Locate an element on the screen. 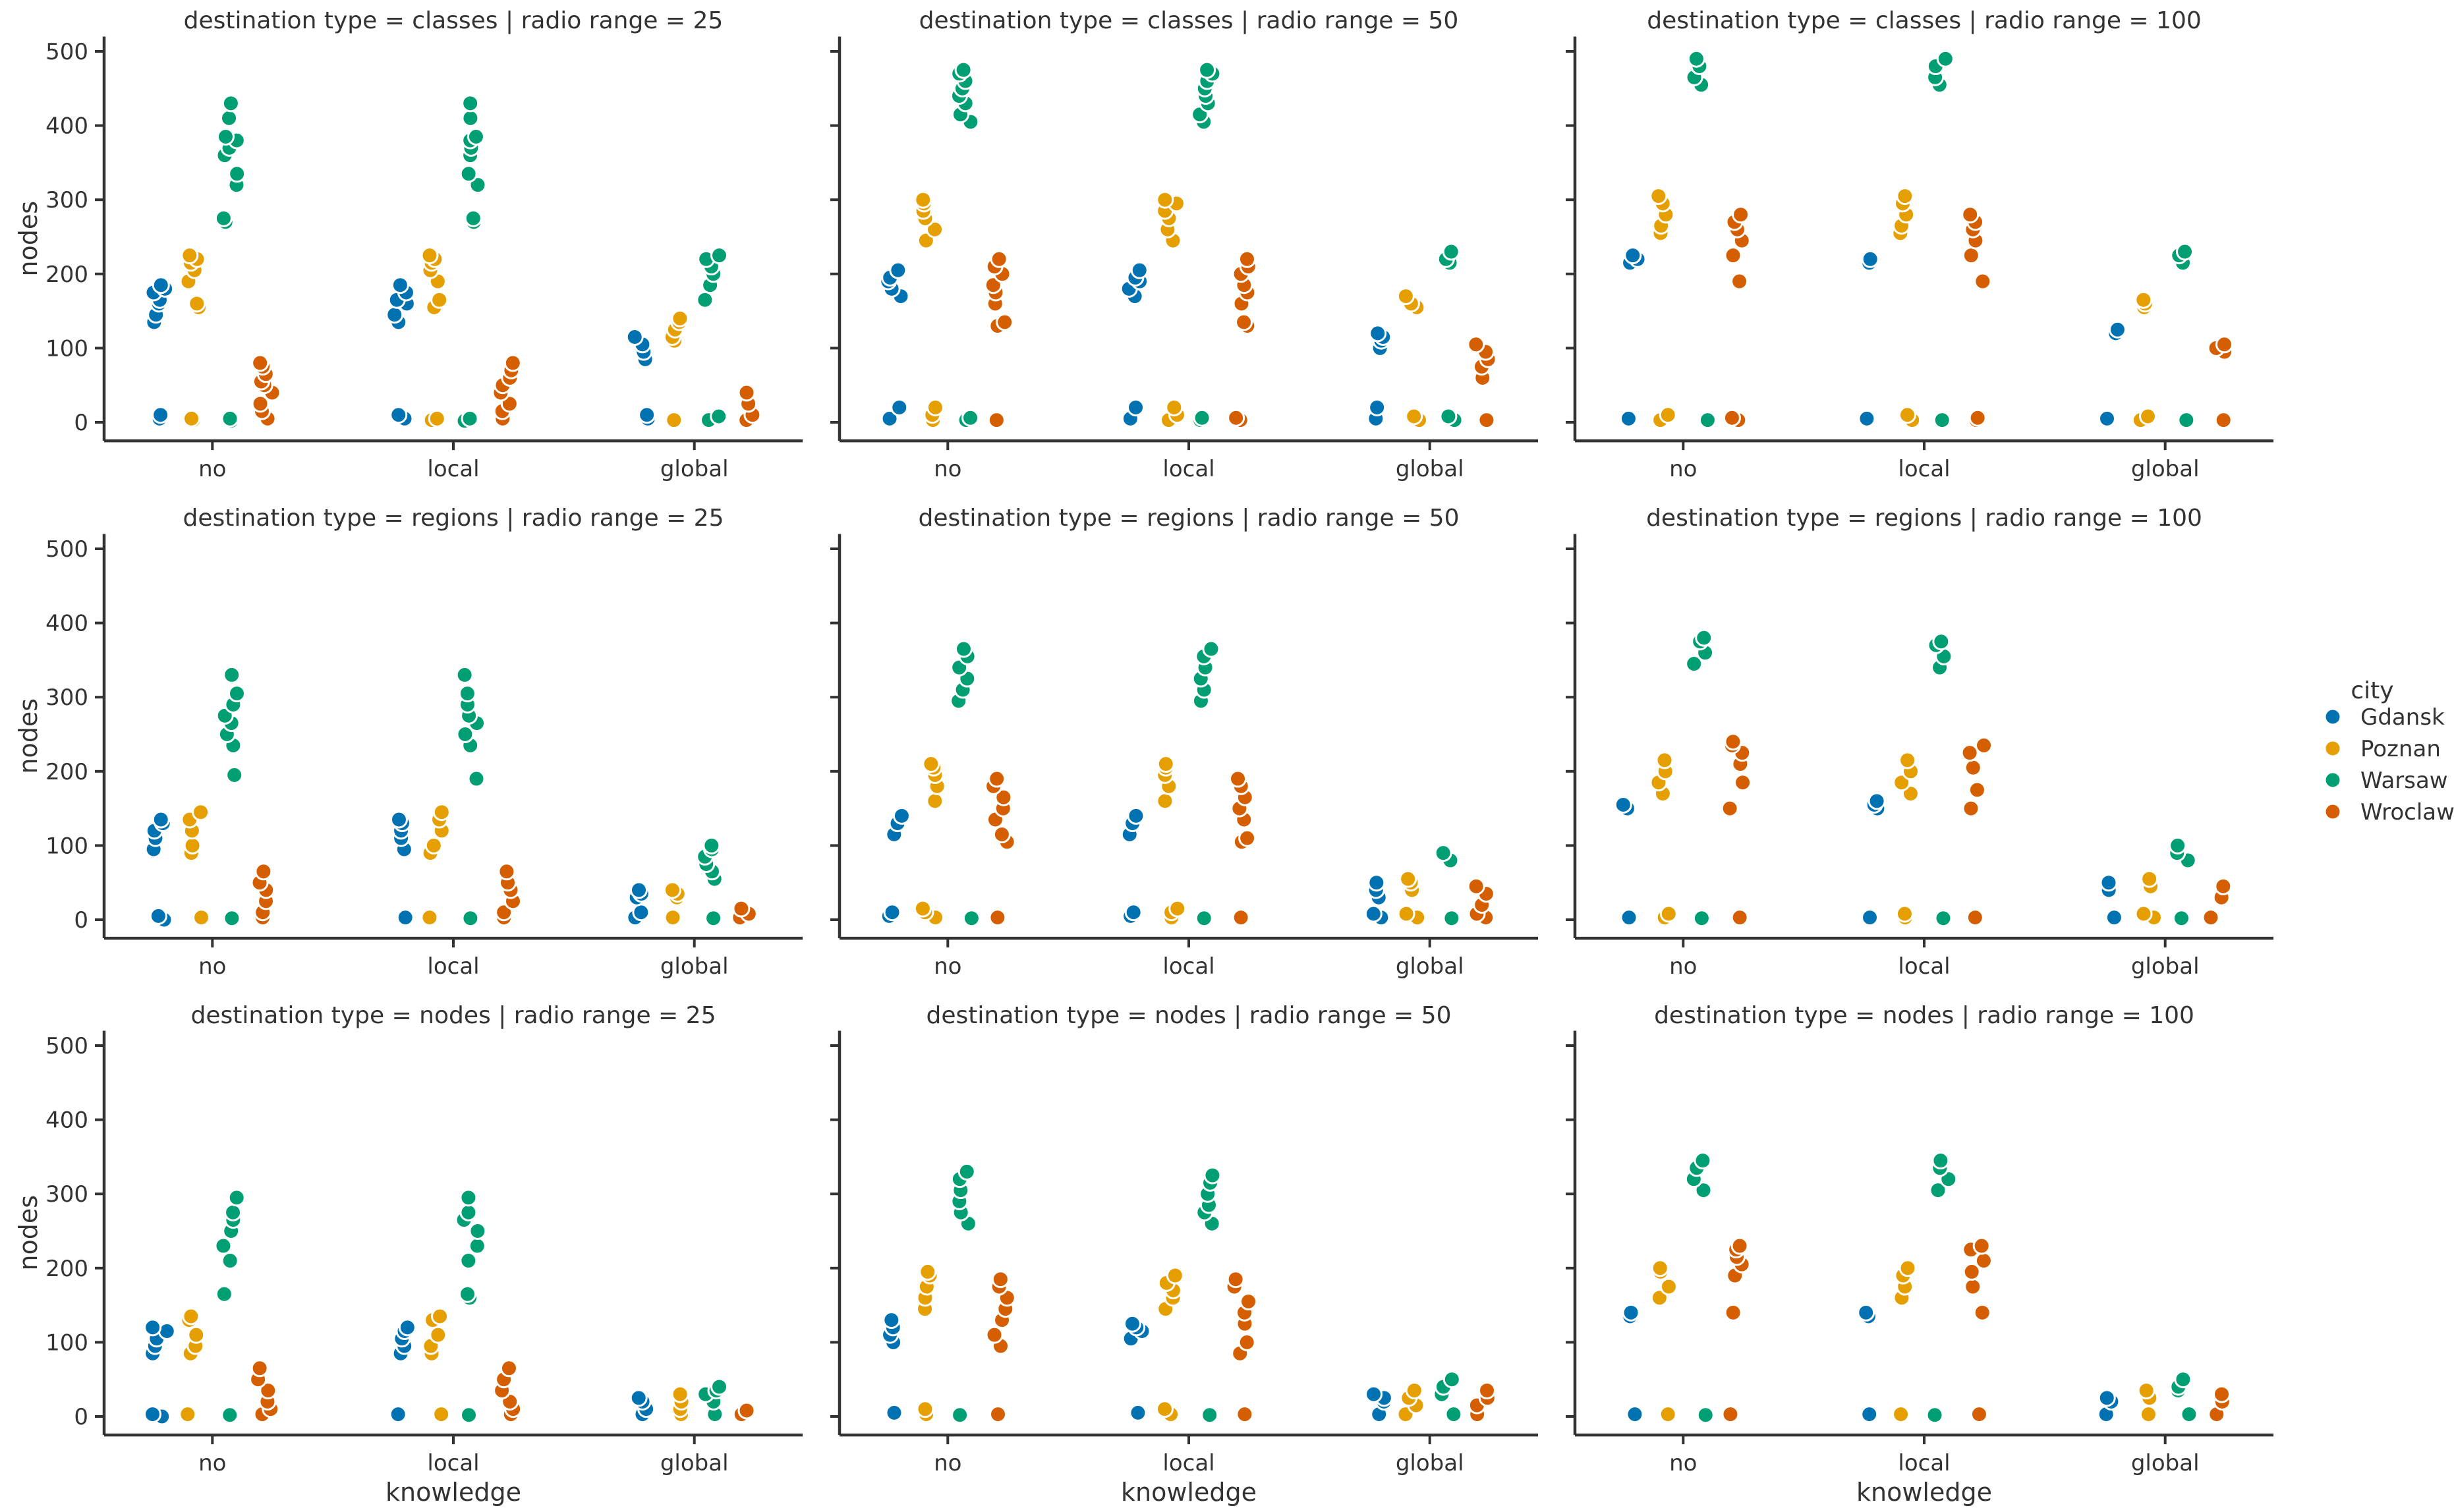 The width and height of the screenshot is (2454, 1512). y-tick-label: 500 is located at coordinates (66, 52).